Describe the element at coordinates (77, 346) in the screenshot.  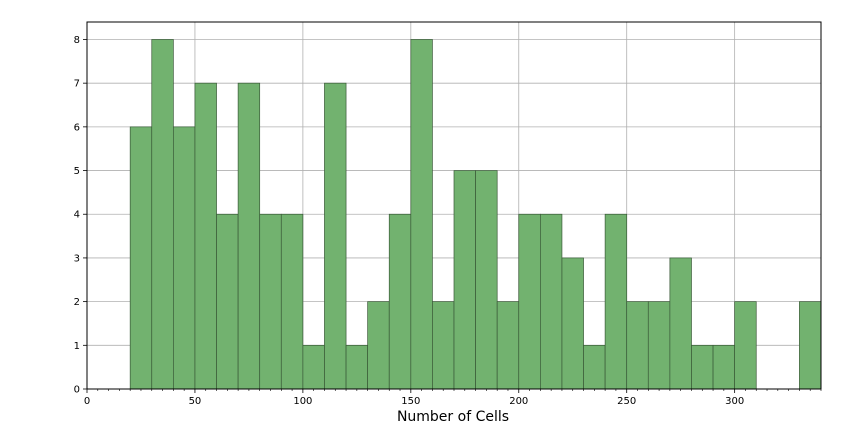
I see `y-tick-label: 1` at that location.